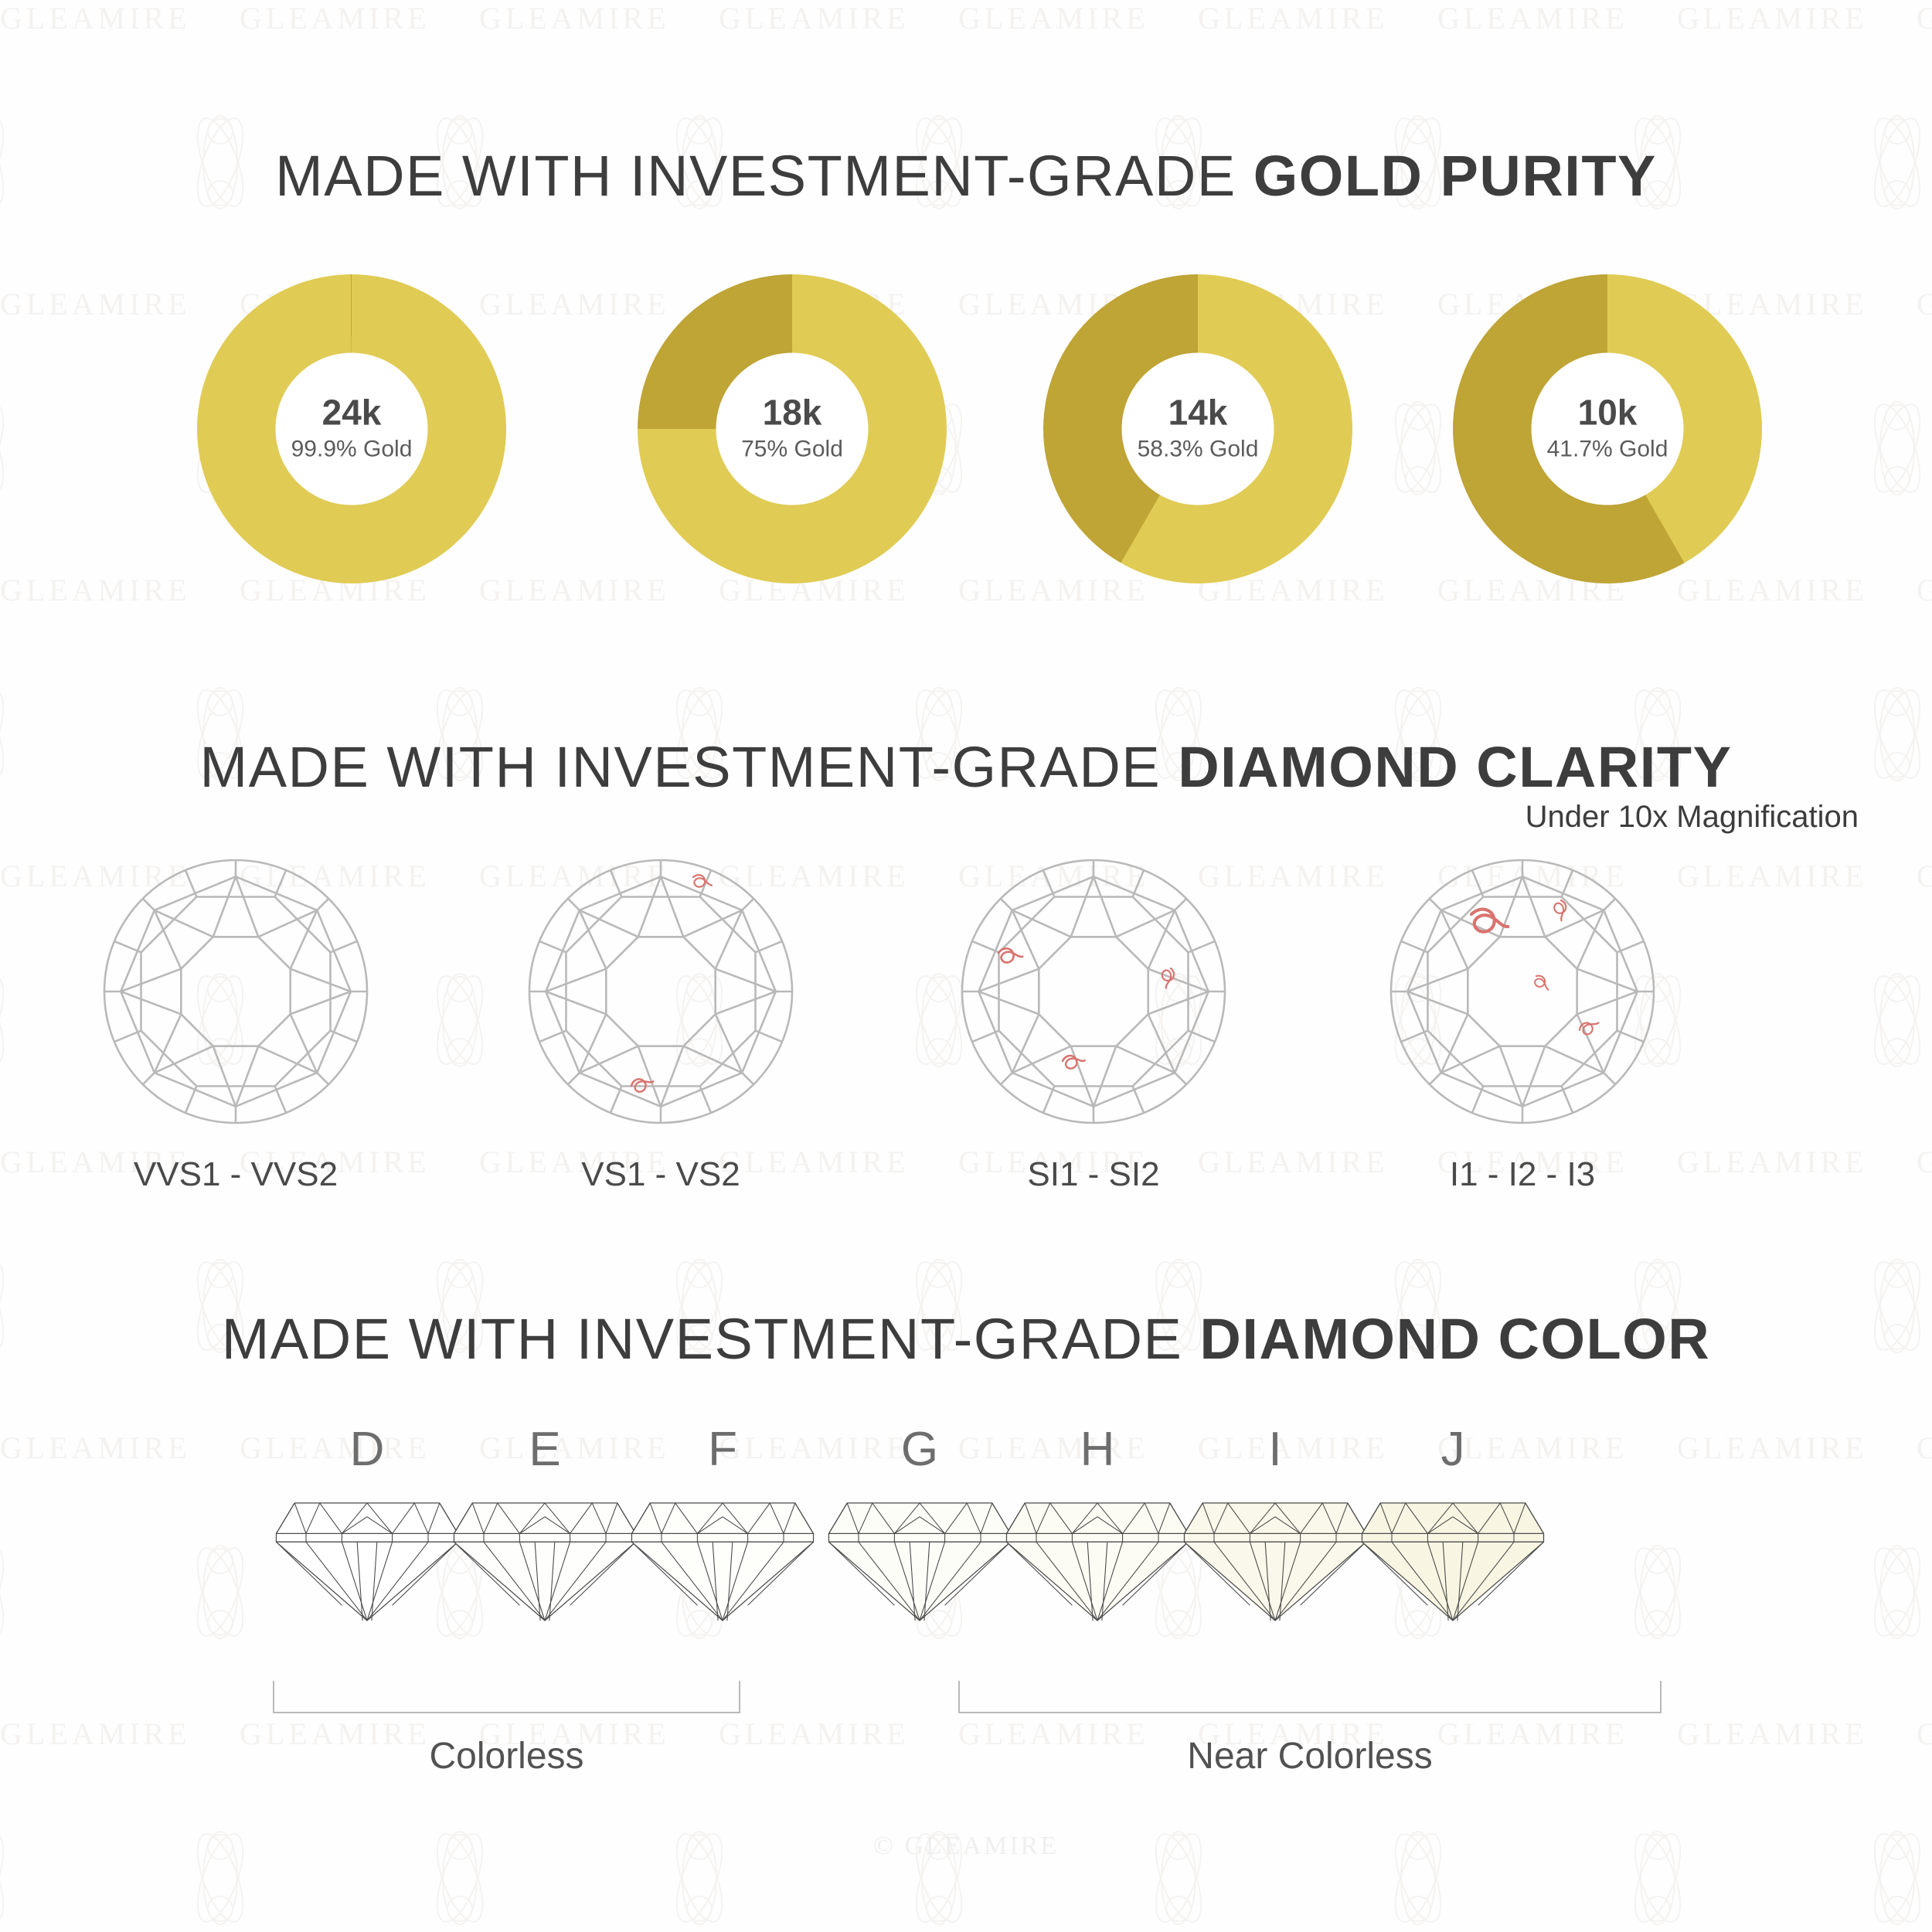 This screenshot has height=1932, width=1932. I want to click on color-title-normal: MADE WITH INVESTMENT-GRADE, so click(710, 1339).